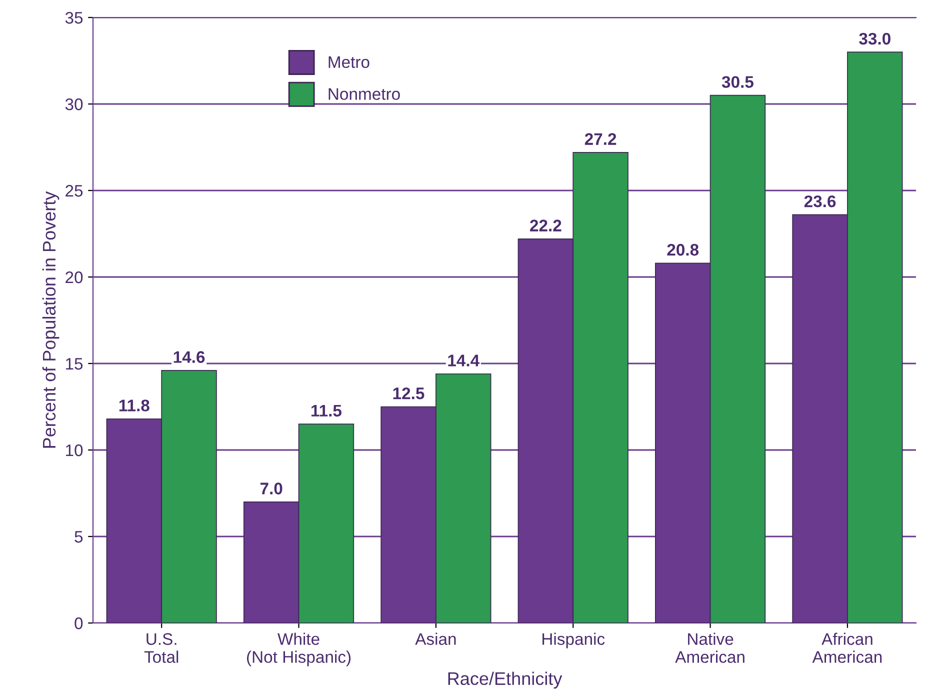 This screenshot has width=930, height=700. Describe the element at coordinates (874, 38) in the screenshot. I see `data-label: 33.0` at that location.